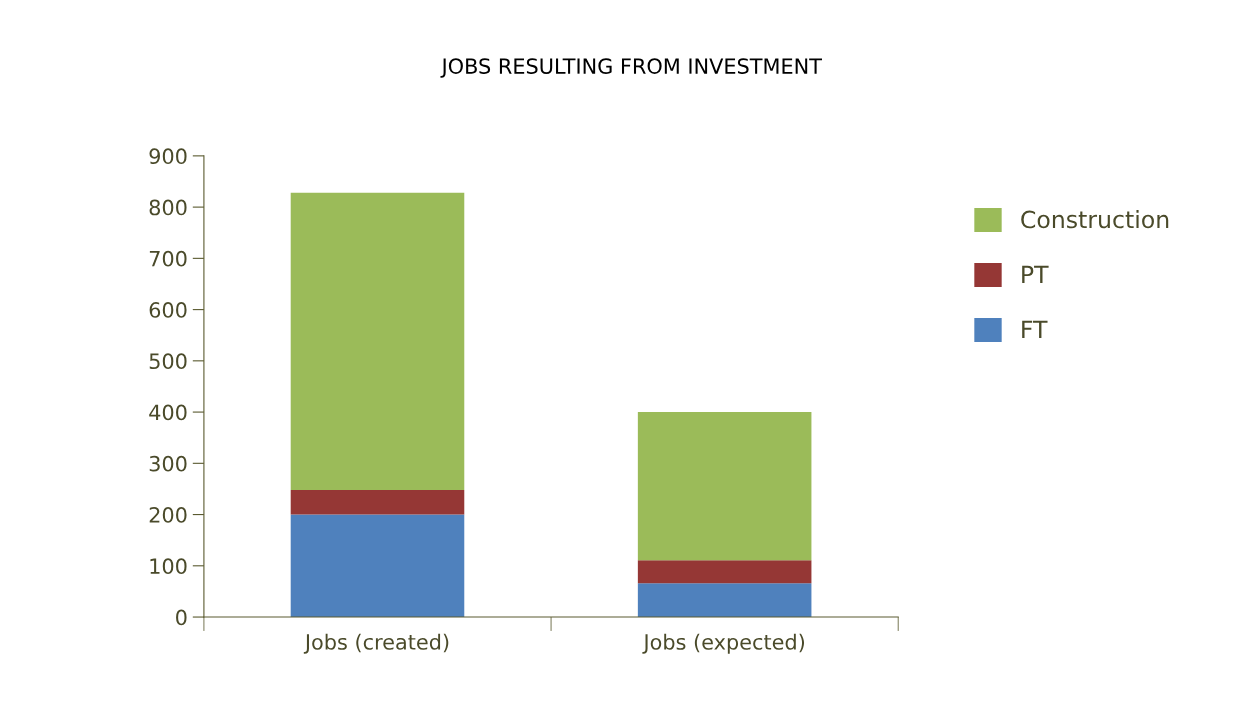 The width and height of the screenshot is (1251, 715). I want to click on y-tick-label: 200, so click(168, 515).